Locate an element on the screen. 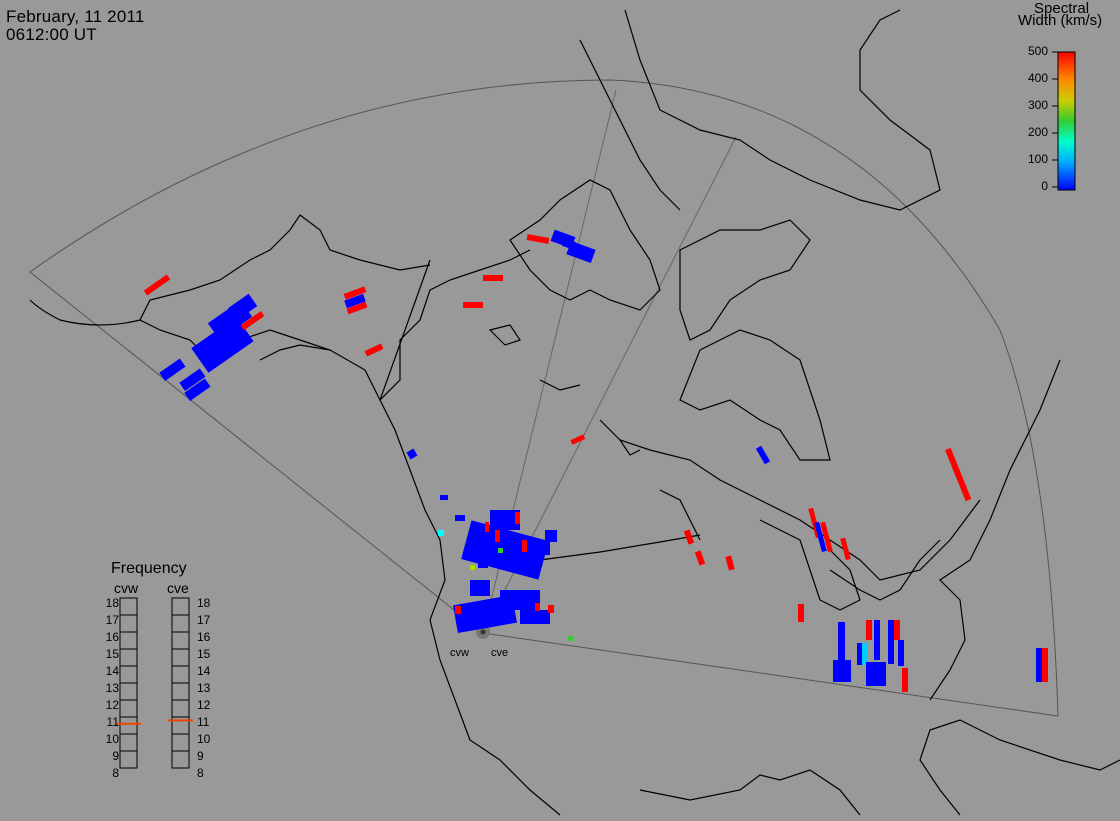  radar-site-dot is located at coordinates (483, 632).